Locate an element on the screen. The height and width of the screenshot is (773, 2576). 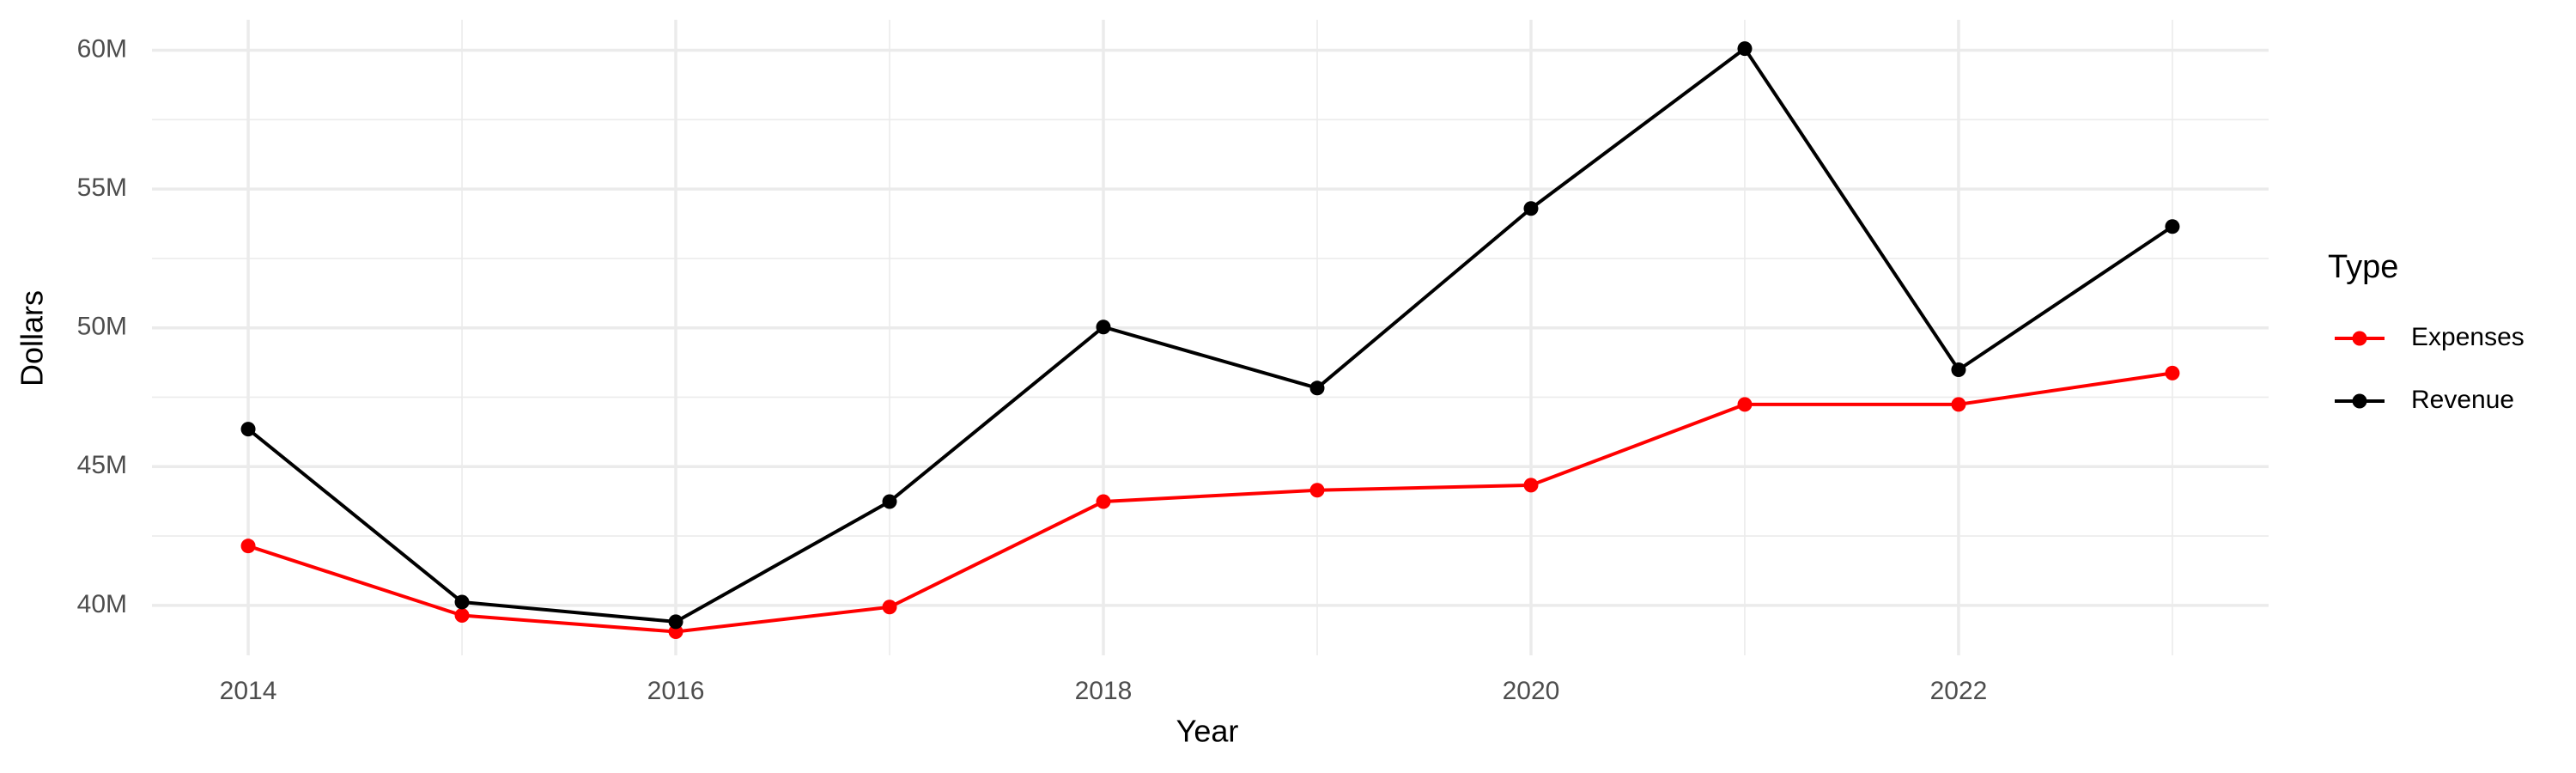
legend-title: Type is located at coordinates (2363, 267).